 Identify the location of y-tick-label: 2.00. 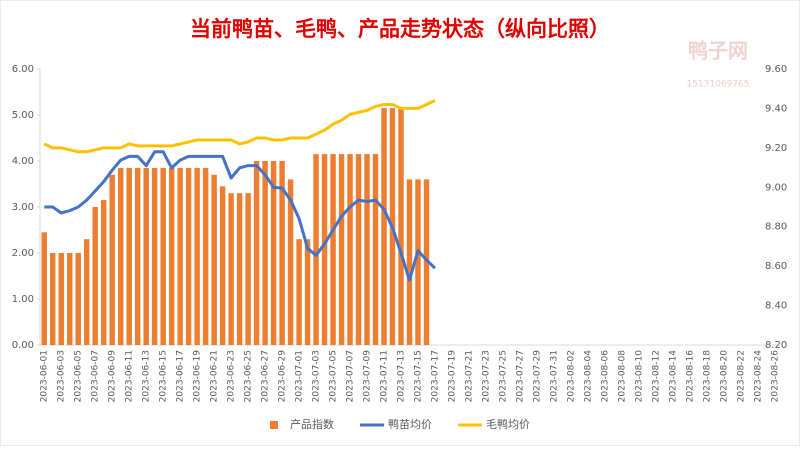
(23, 253).